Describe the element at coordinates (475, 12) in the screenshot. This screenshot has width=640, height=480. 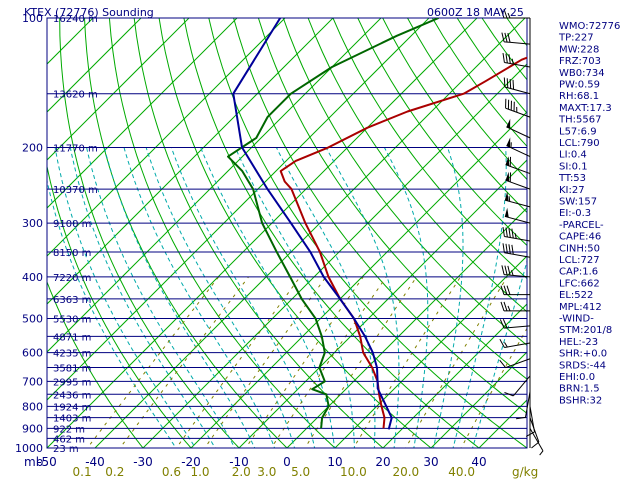
I see `sounding-time: 0600Z 18 MAY 25` at that location.